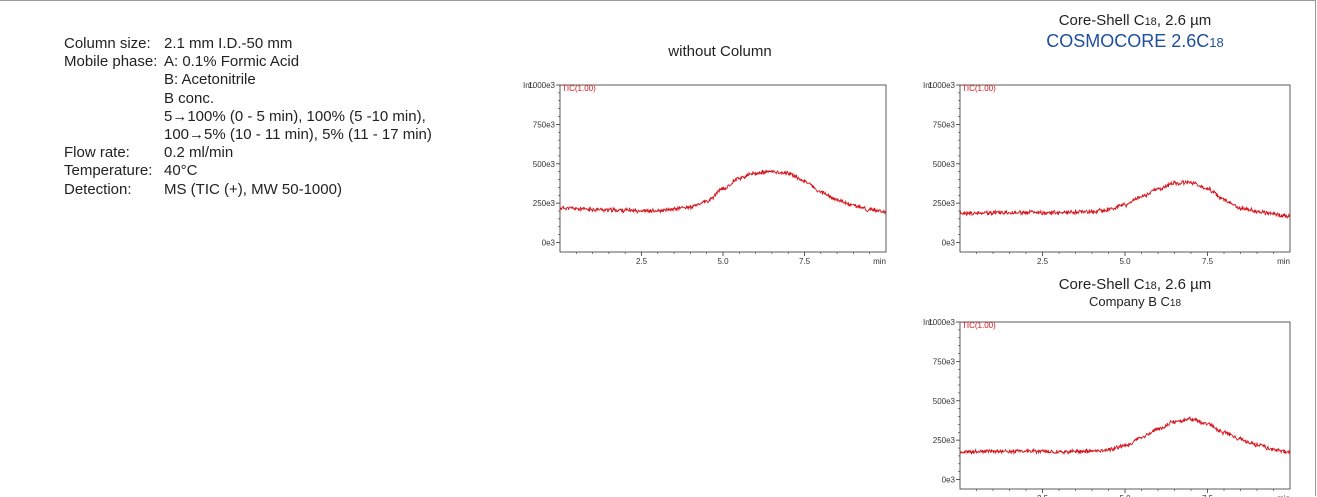 The image size is (1317, 497). I want to click on condition-value: MS (TIC (+), MW 50-1000), so click(253, 189).